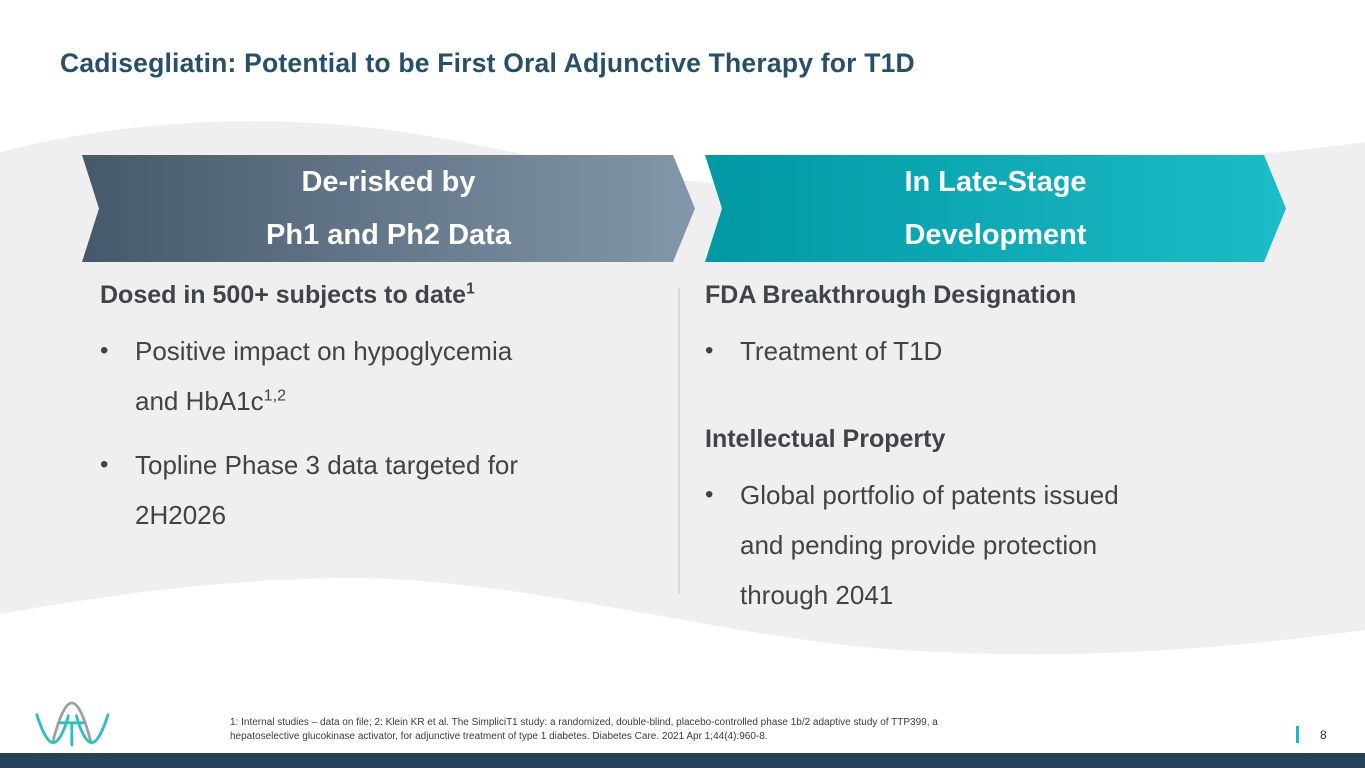 Image resolution: width=1365 pixels, height=768 pixels. I want to click on bullet-line: and HbA1c, so click(199, 401).